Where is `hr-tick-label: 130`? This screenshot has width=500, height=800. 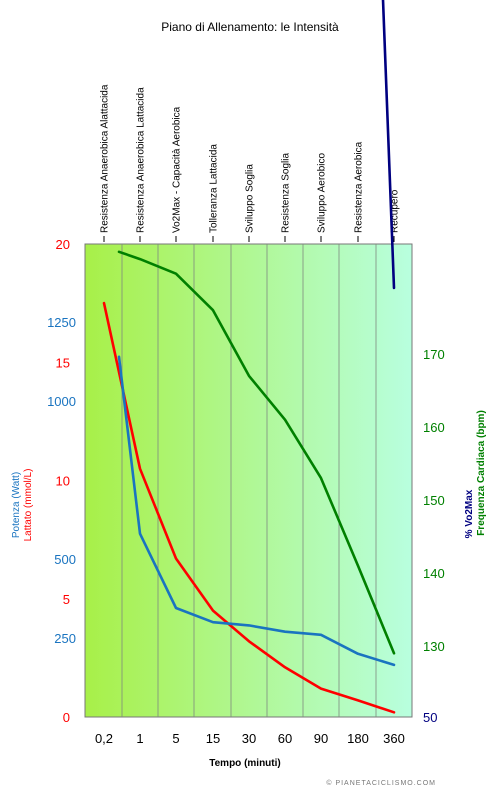
hr-tick-label: 130 is located at coordinates (434, 646).